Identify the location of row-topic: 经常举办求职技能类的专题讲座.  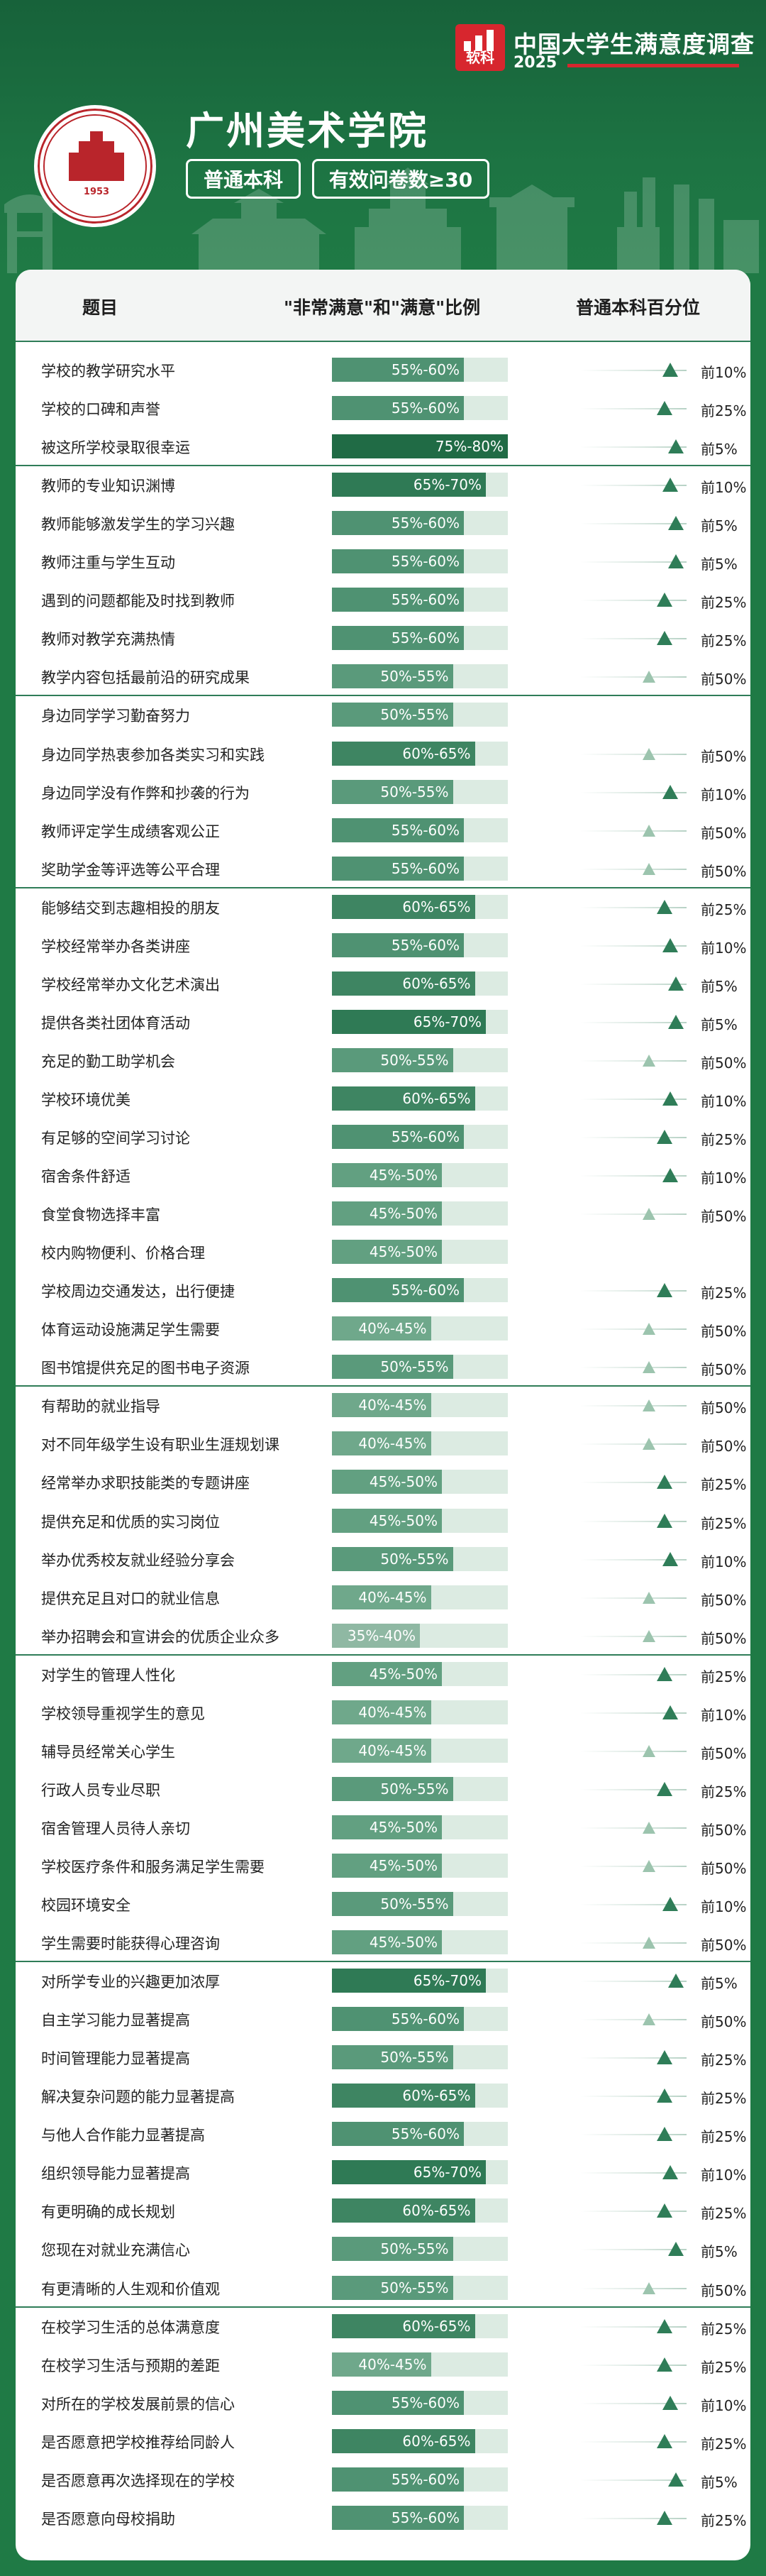
(145, 1483).